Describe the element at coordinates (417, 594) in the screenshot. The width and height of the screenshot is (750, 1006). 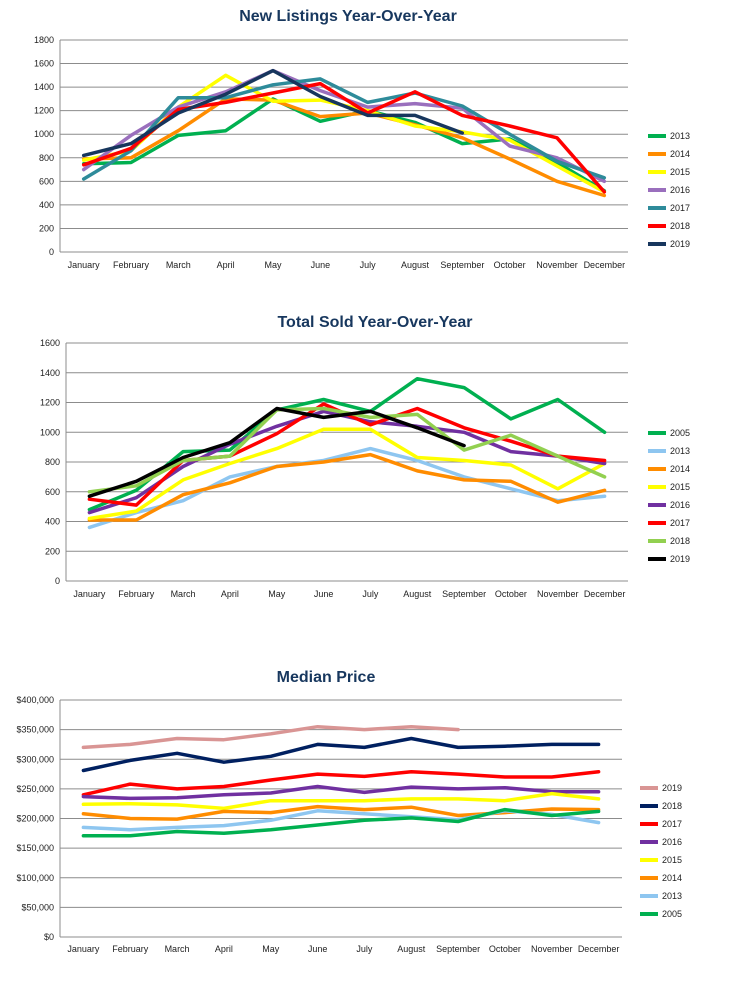
I see `sold-x-tick-label: August` at that location.